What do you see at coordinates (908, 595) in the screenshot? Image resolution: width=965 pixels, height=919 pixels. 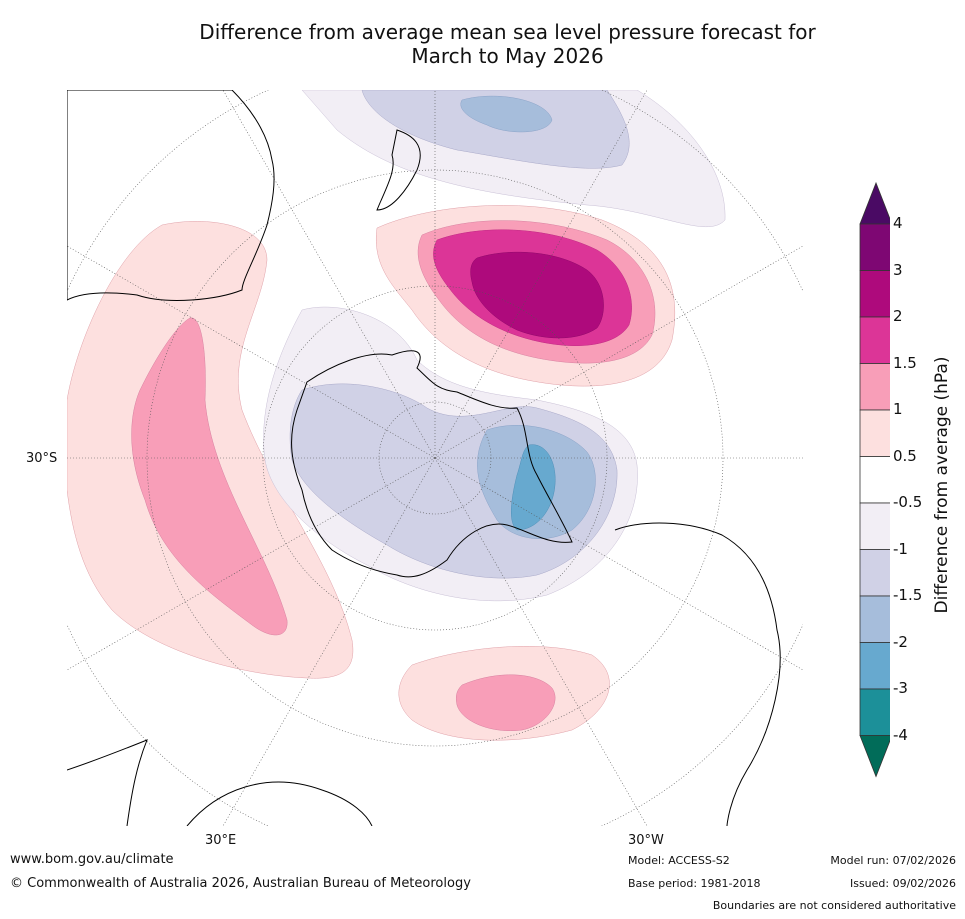 I see `colorbar-tick-label: -1.5` at bounding box center [908, 595].